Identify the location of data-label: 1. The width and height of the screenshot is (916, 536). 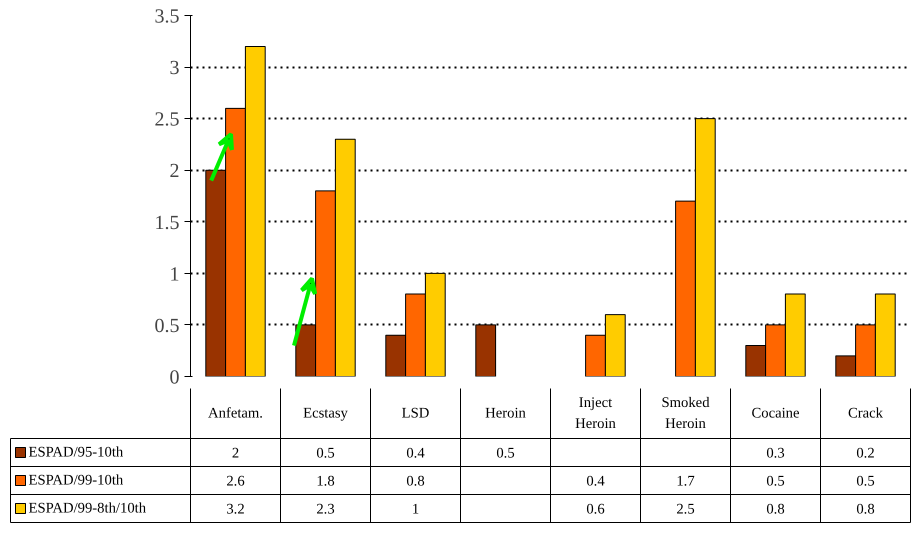
(416, 510).